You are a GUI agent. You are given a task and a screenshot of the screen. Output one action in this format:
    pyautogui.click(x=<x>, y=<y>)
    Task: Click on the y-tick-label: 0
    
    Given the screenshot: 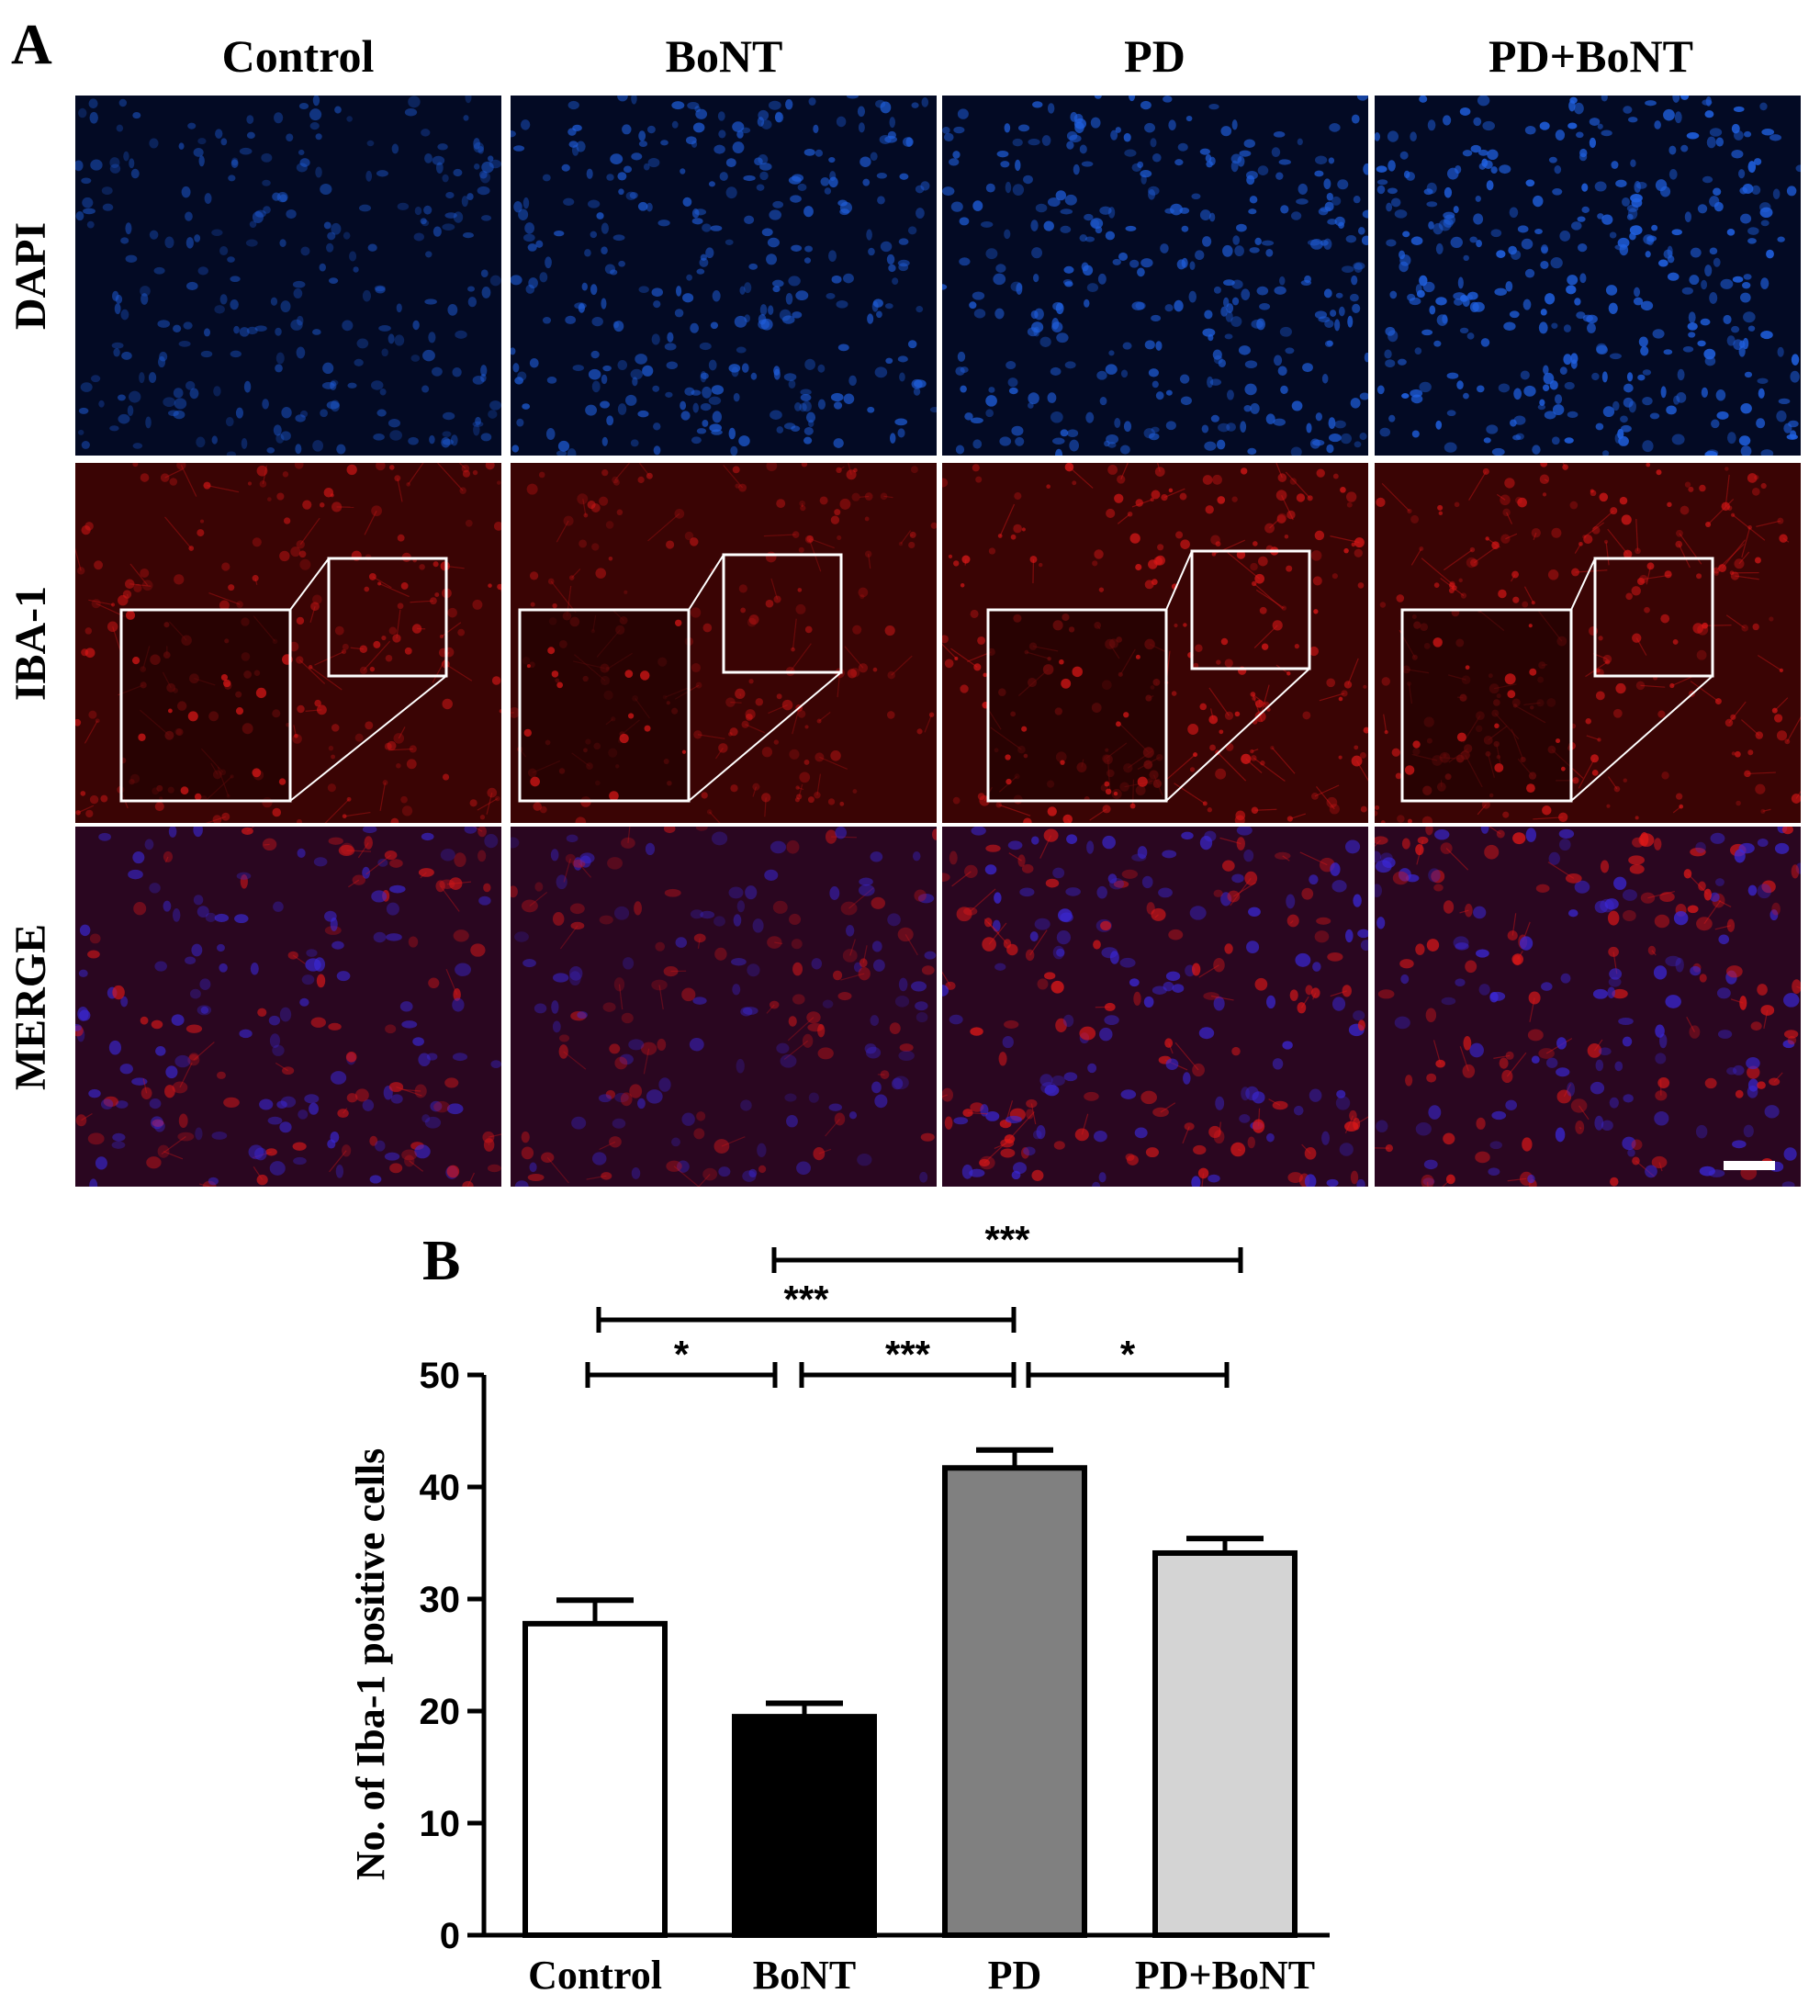 What is the action you would take?
    pyautogui.click(x=450, y=1936)
    